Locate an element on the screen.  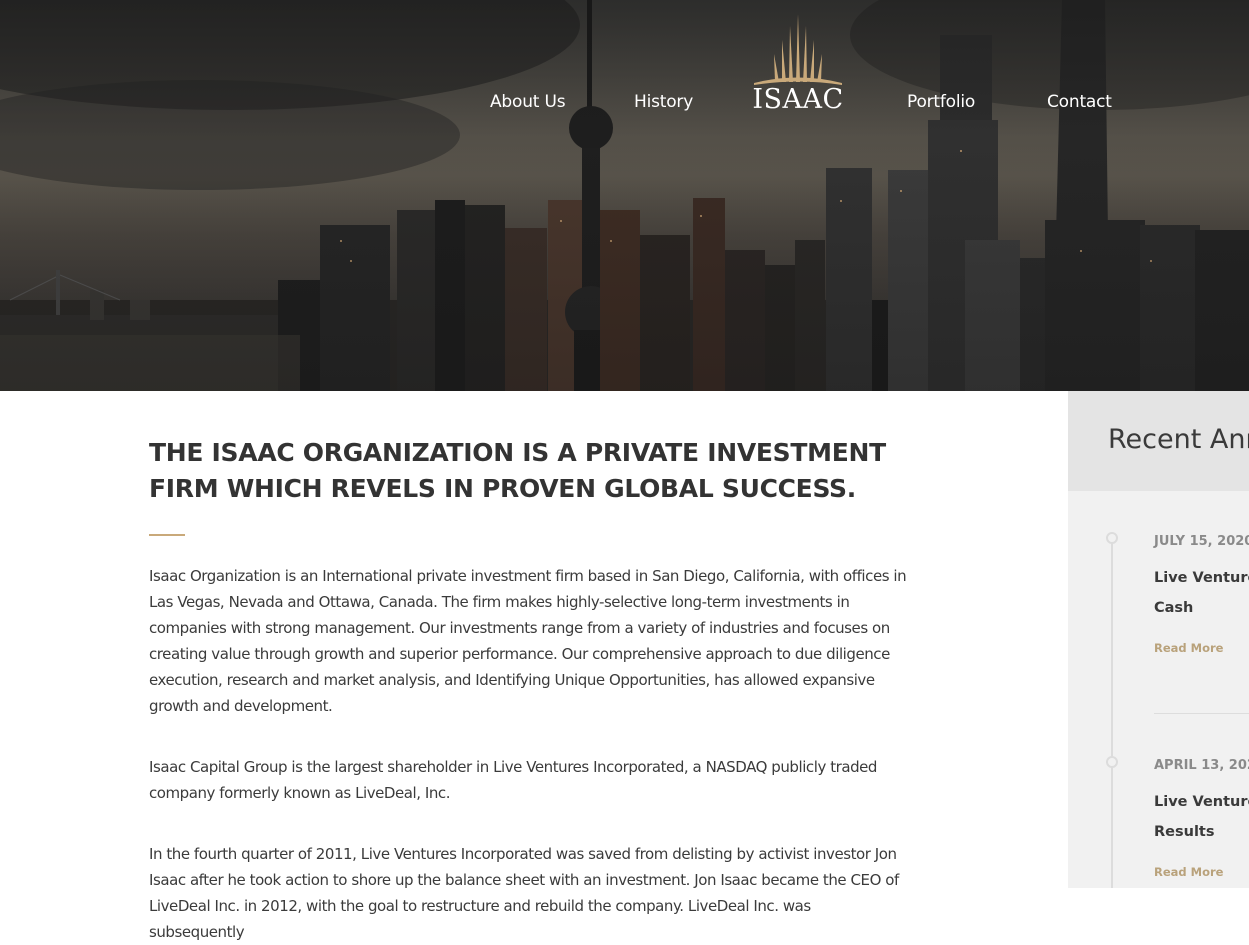
nav-about-us: About Us is located at coordinates (528, 102).